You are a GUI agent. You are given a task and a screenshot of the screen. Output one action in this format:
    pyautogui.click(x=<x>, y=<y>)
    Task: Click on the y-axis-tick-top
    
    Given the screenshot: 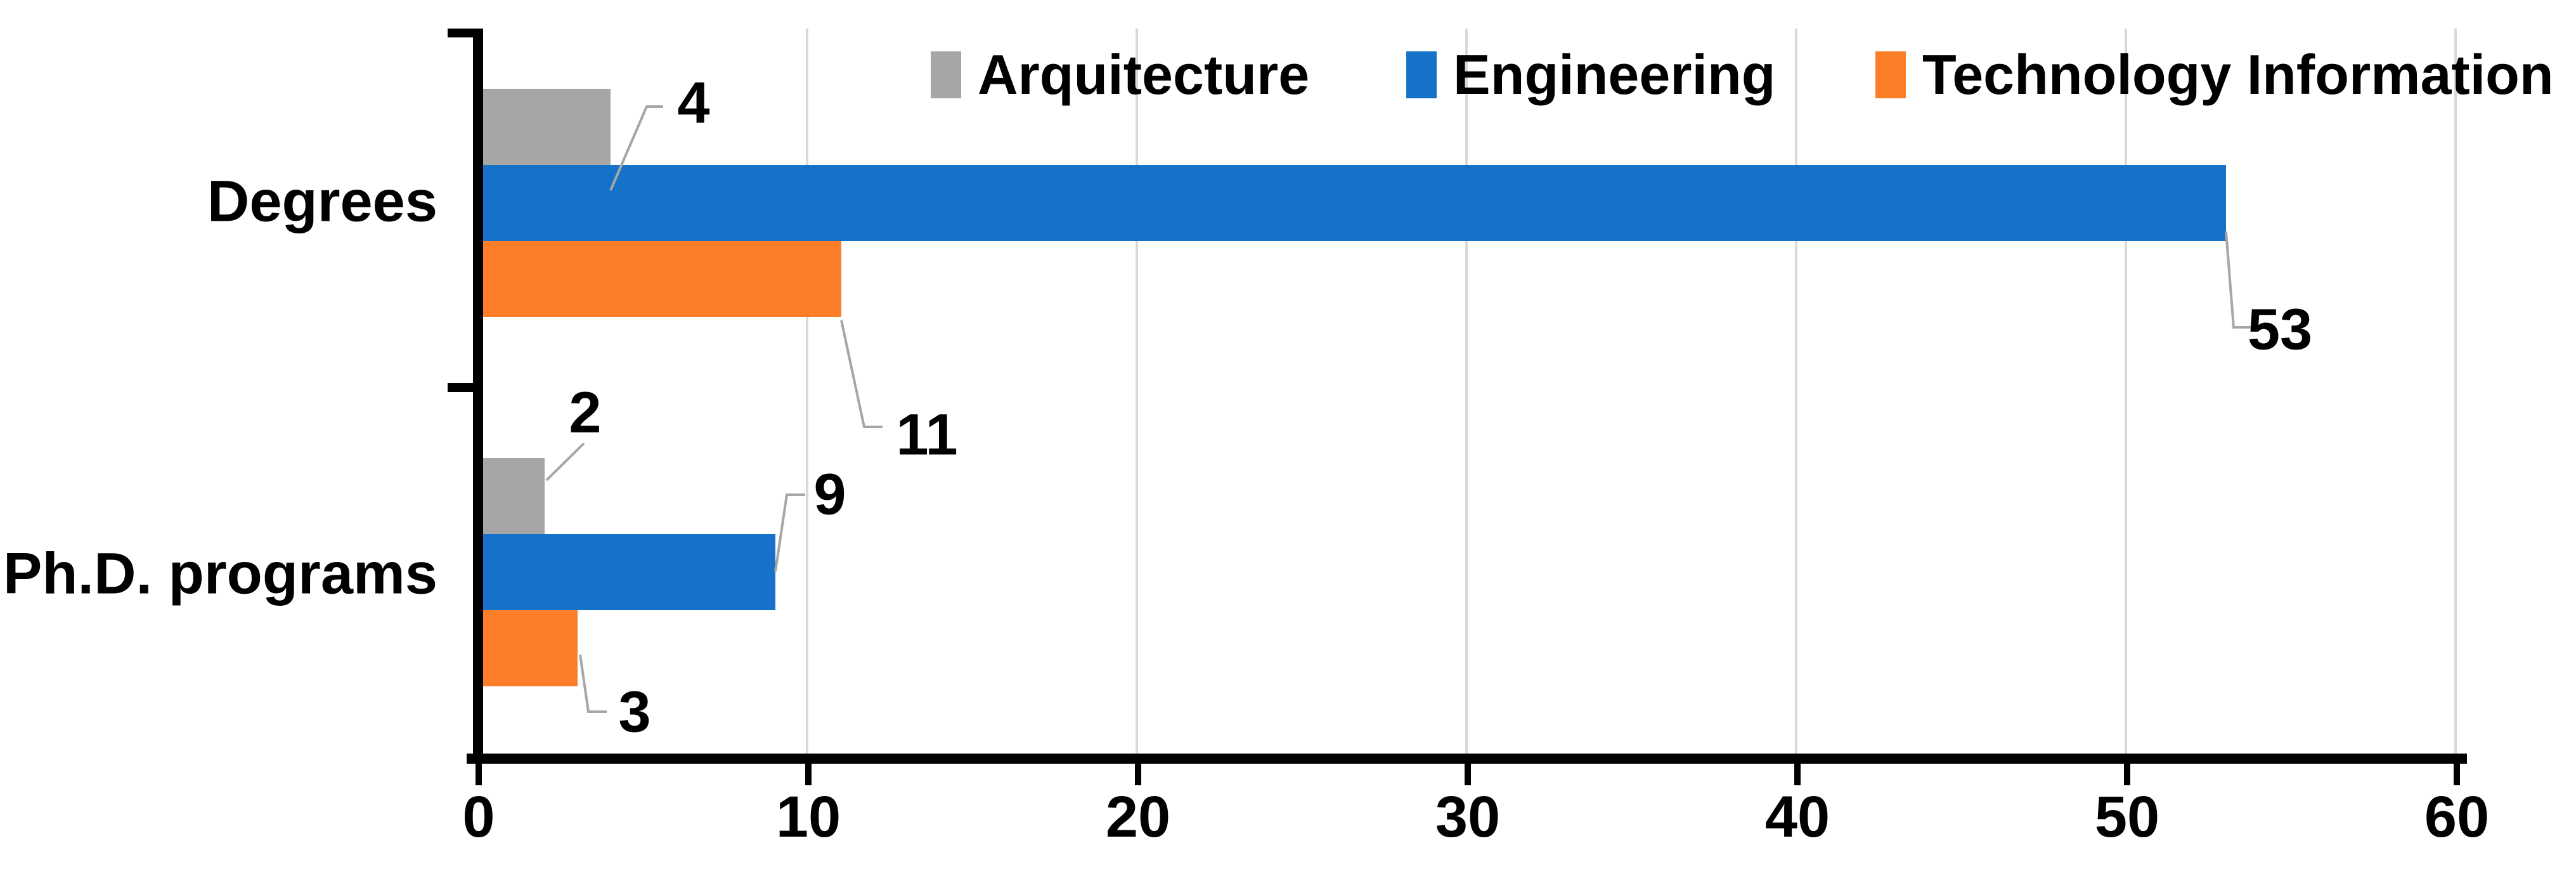 What is the action you would take?
    pyautogui.click(x=460, y=33)
    